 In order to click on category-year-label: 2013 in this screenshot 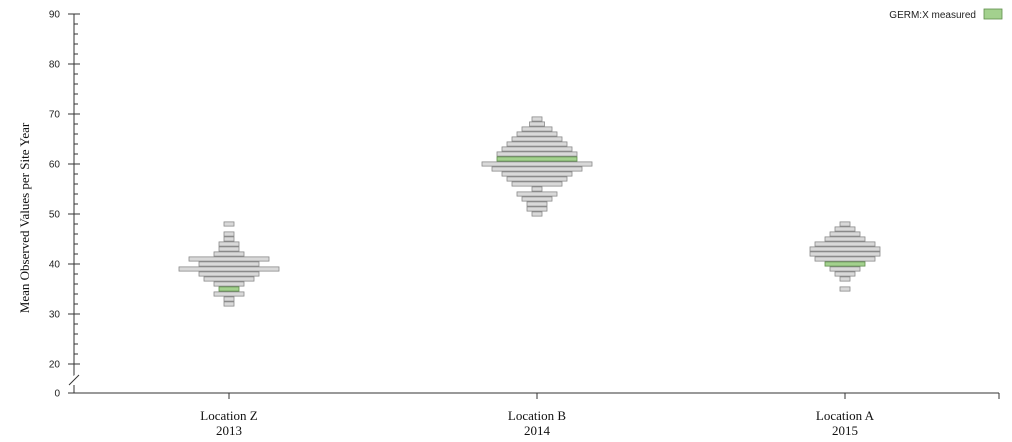, I will do `click(229, 430)`.